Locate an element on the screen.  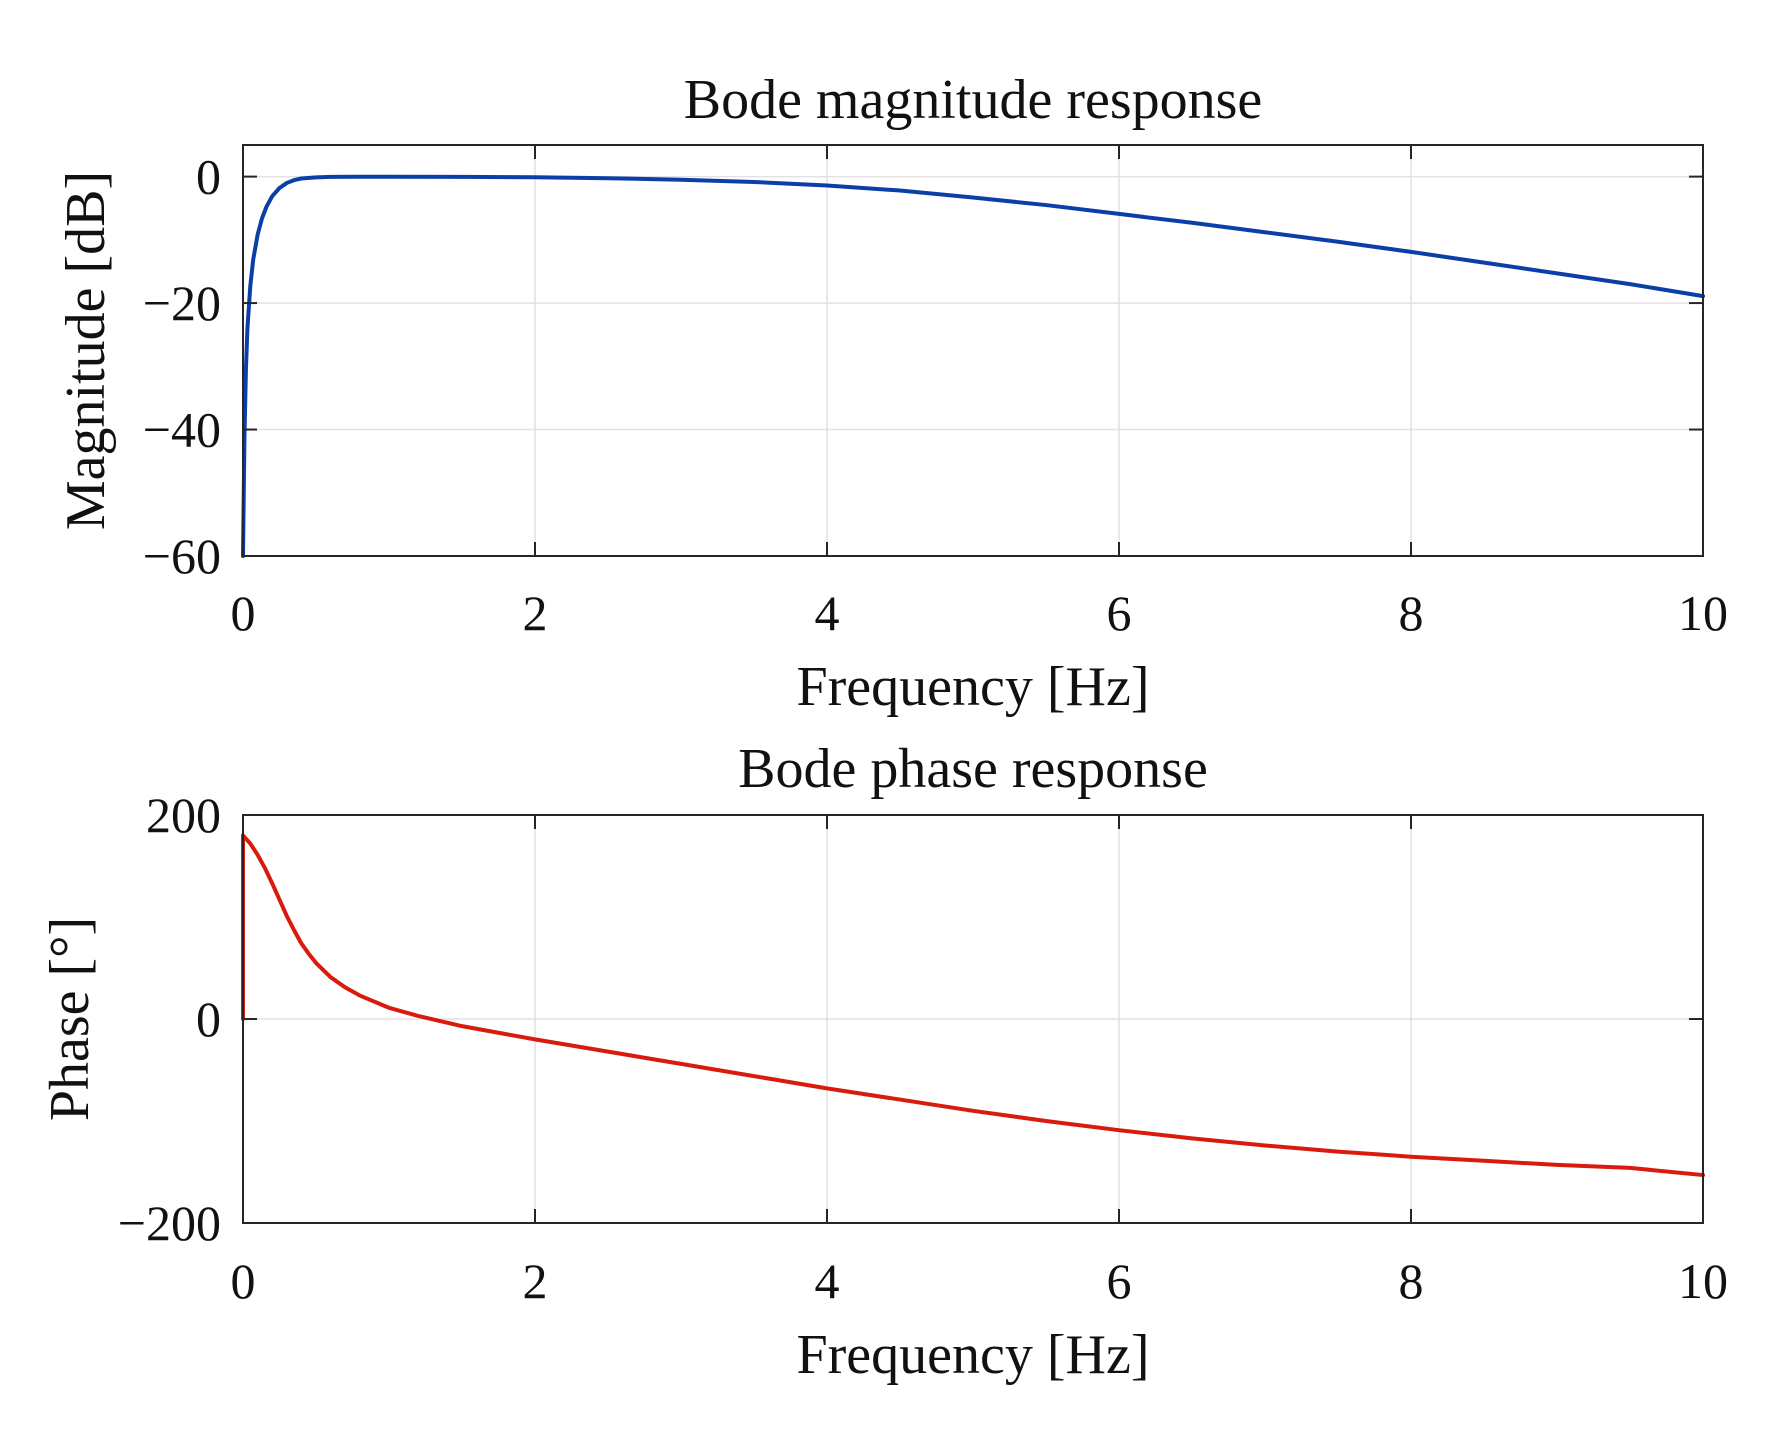
magnitude-y-tick-label: −20 is located at coordinates (182, 303).